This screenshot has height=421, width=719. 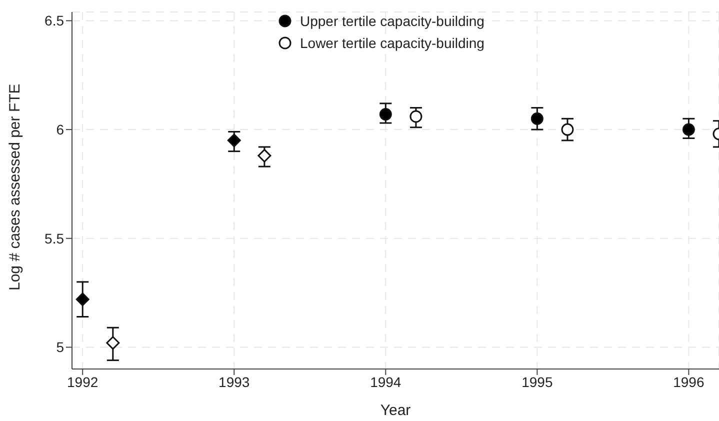 I want to click on legend-label: Lower tertile capacity-building, so click(x=392, y=43).